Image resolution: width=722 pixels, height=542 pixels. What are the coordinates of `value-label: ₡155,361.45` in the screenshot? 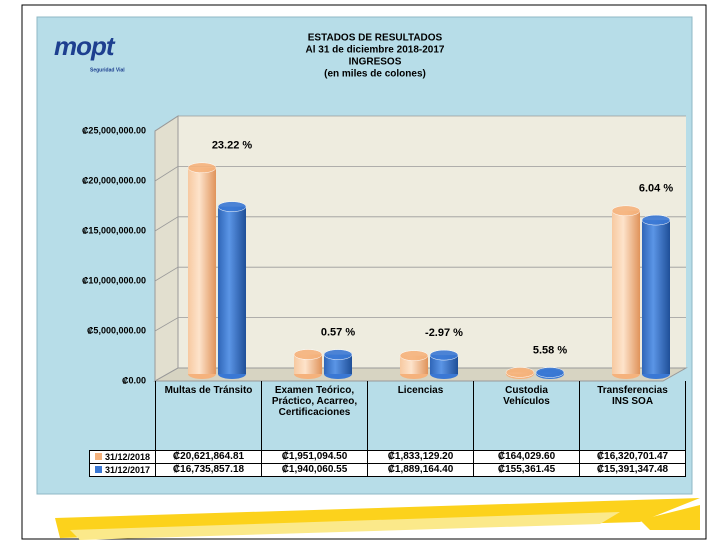 It's located at (526, 470).